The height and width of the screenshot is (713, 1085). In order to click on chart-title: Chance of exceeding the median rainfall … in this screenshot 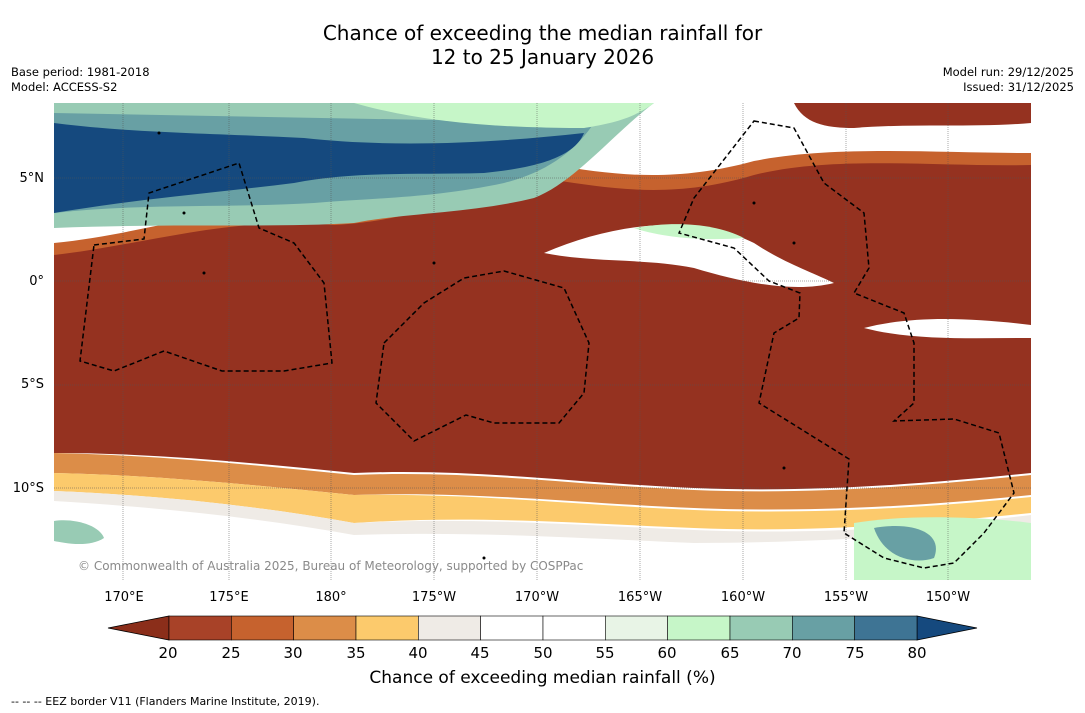, I will do `click(542, 45)`.